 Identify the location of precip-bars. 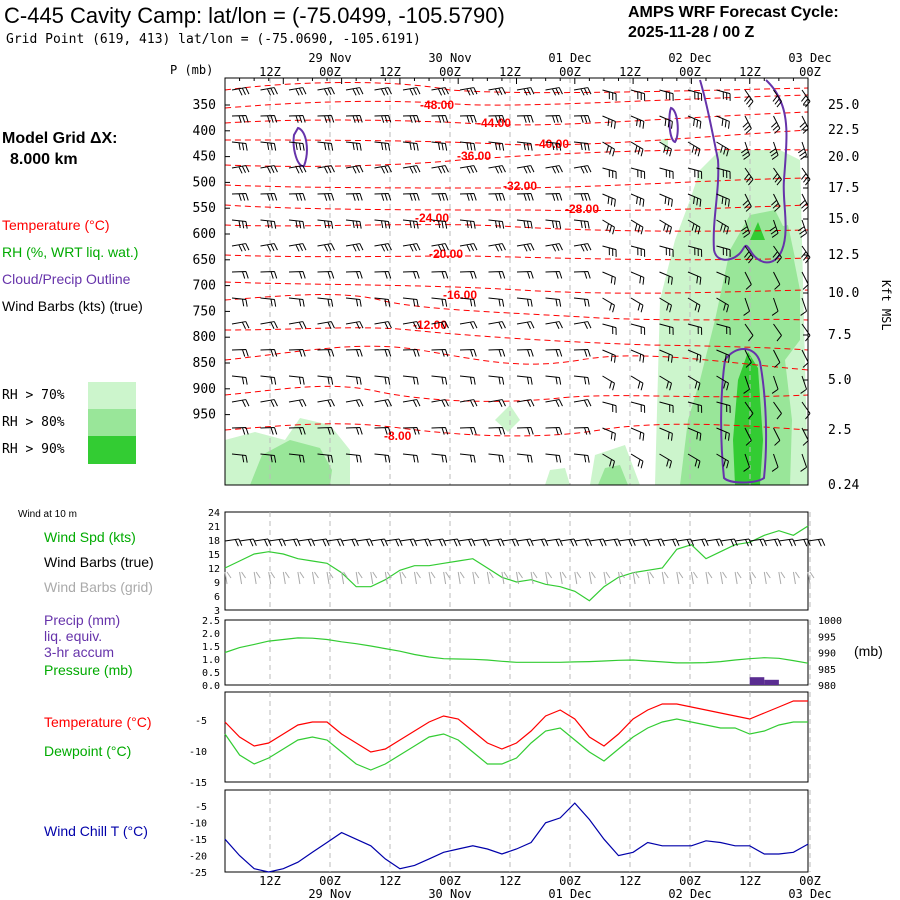
(764, 681).